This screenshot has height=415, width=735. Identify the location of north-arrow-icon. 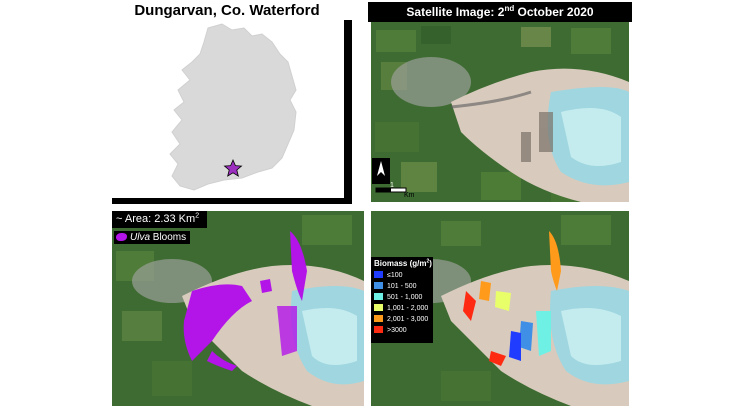
(381, 168).